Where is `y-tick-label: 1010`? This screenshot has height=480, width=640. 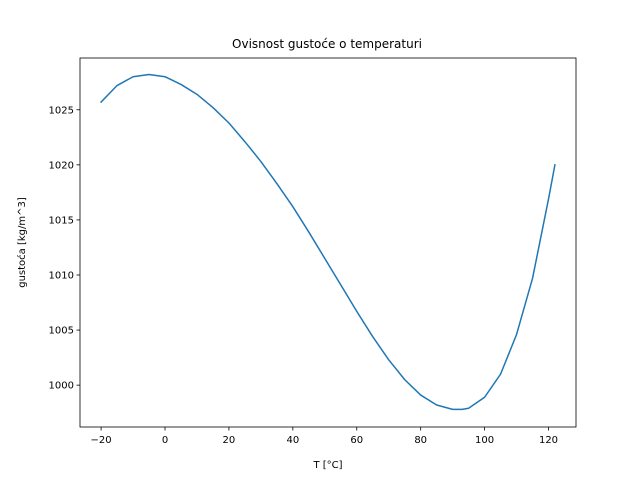
y-tick-label: 1010 is located at coordinates (61, 275).